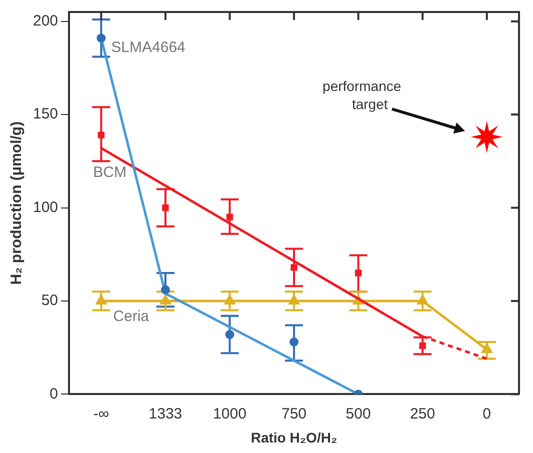 The width and height of the screenshot is (533, 453). Describe the element at coordinates (423, 413) in the screenshot. I see `x-tick-label: 250` at that location.